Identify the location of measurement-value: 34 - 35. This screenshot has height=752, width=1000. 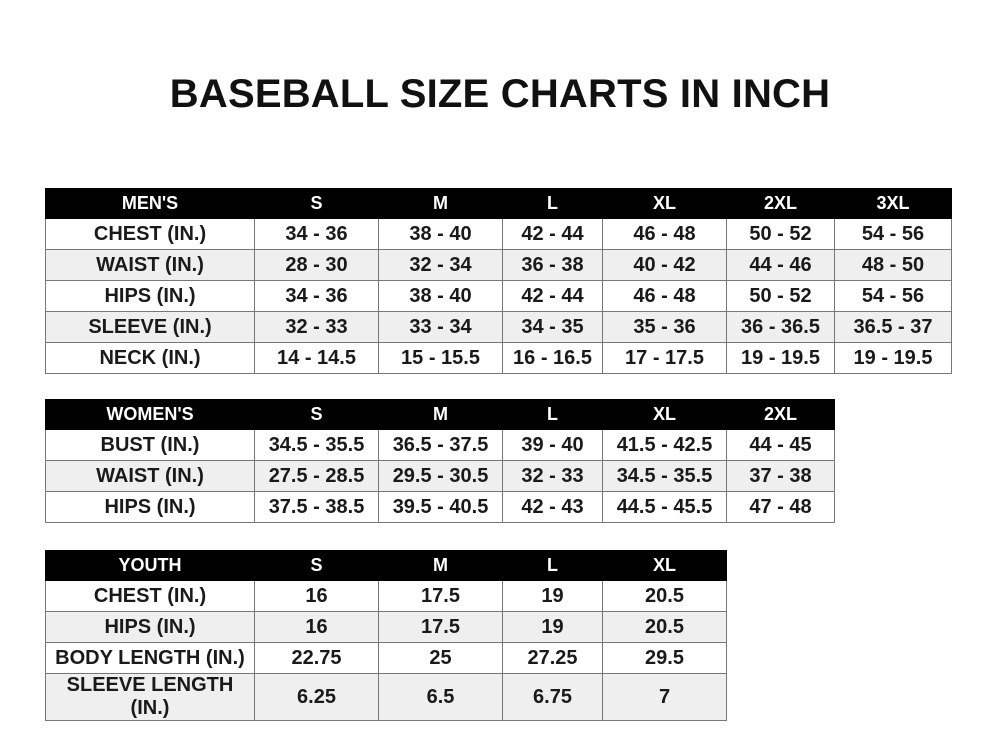
(552, 327).